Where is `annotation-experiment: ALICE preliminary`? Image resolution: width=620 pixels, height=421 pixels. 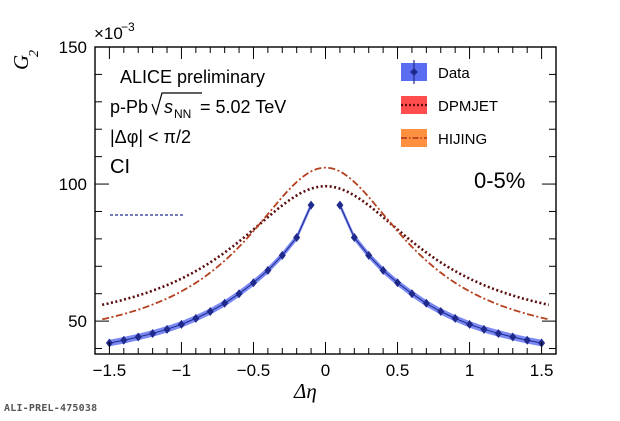
annotation-experiment: ALICE preliminary is located at coordinates (192, 77).